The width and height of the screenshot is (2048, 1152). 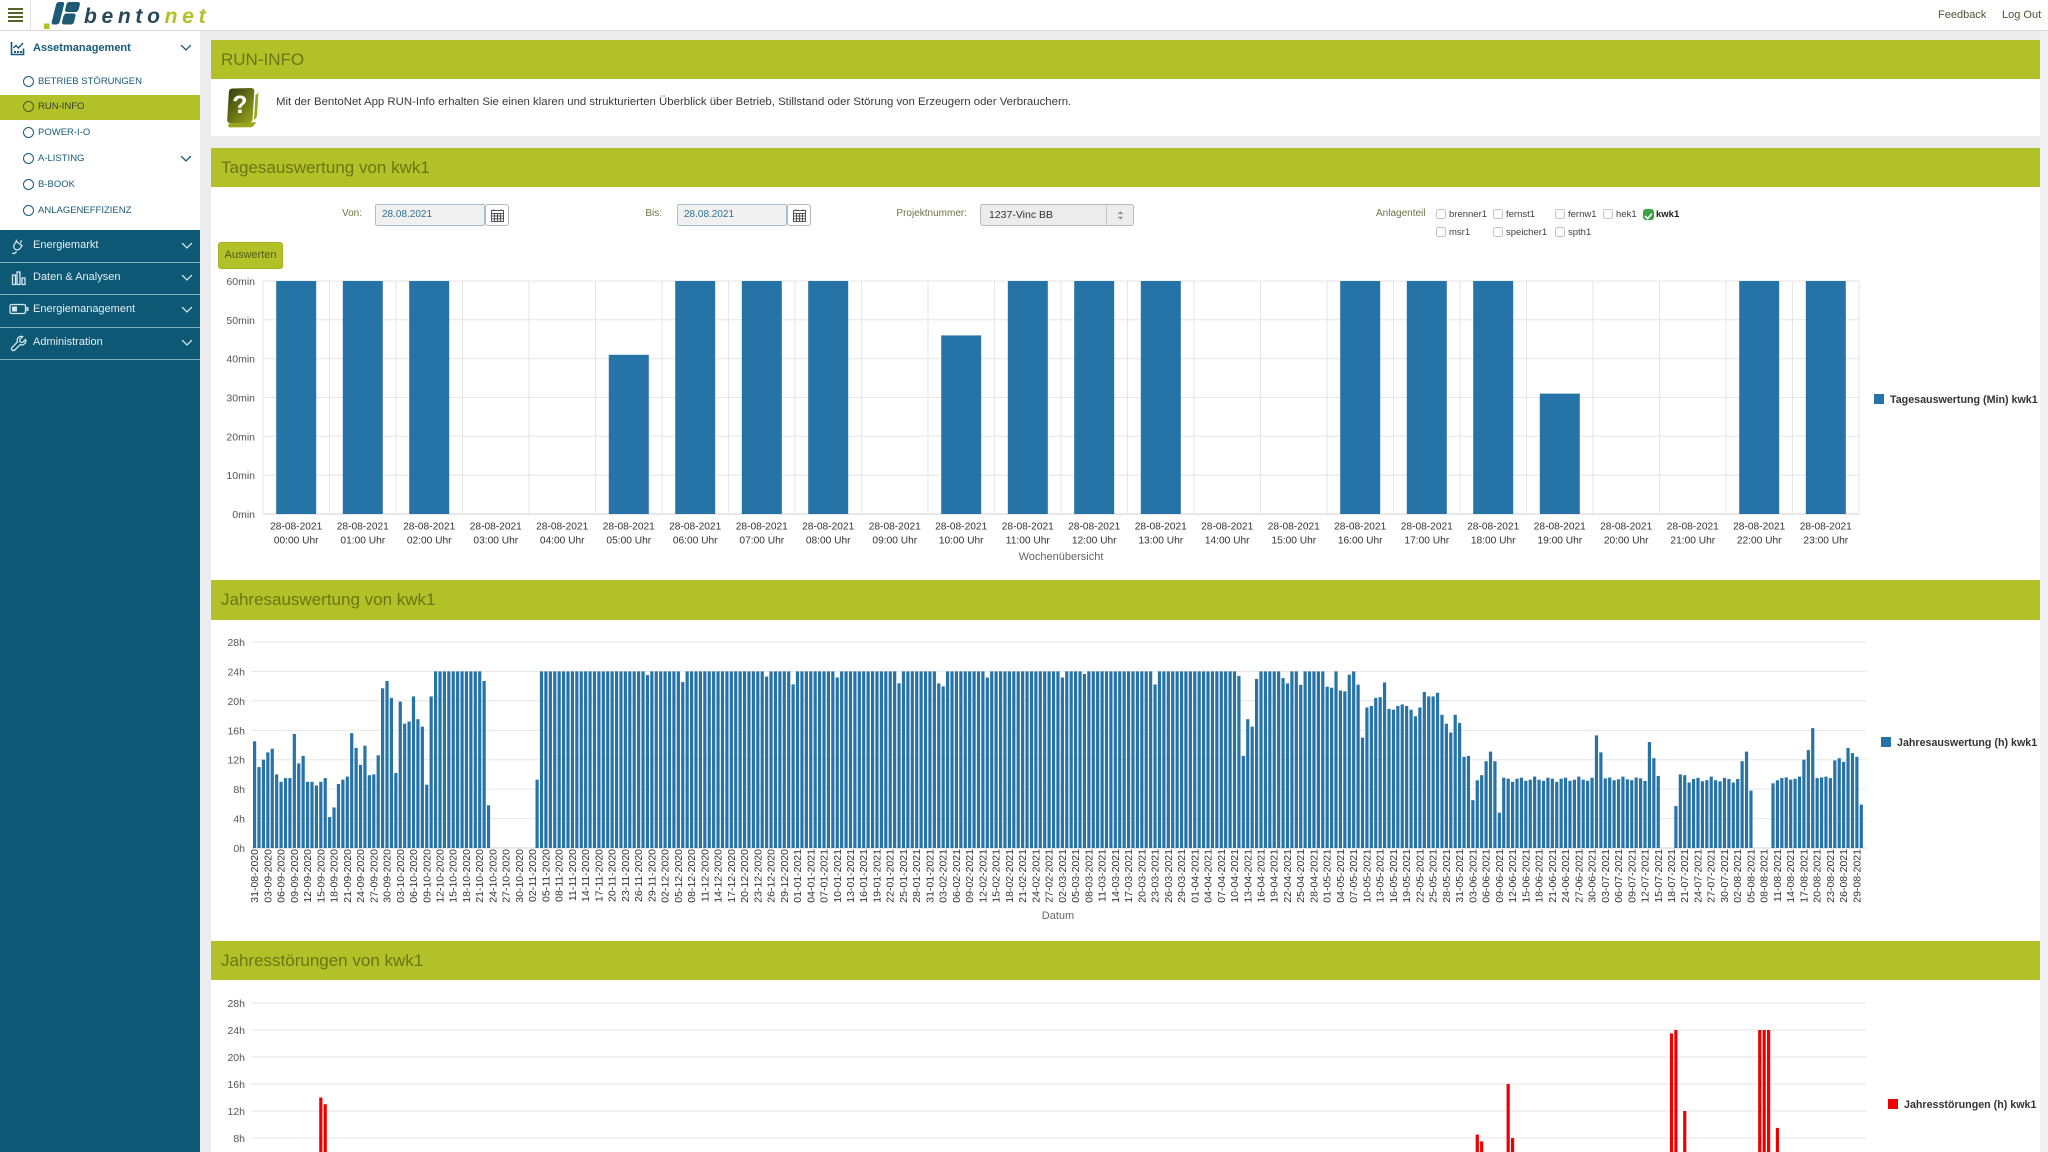 I want to click on svg-text: Jahresauswertung (h) kwk1, so click(x=1967, y=743).